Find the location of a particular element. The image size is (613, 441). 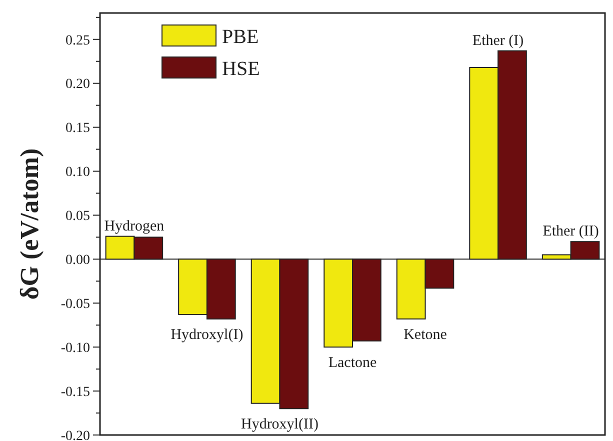

y-tick-label: -0.20 is located at coordinates (75, 434).